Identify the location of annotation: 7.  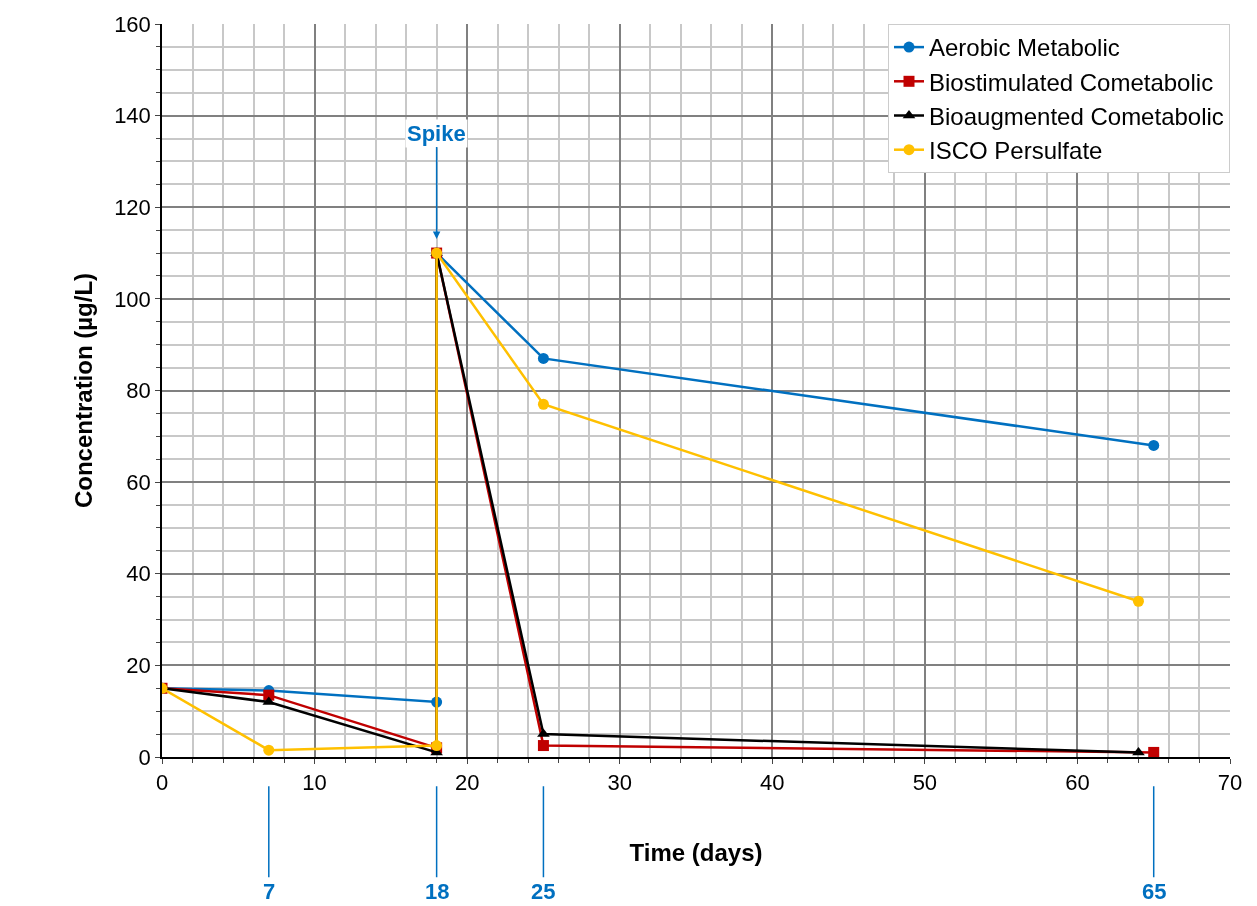
(269, 891).